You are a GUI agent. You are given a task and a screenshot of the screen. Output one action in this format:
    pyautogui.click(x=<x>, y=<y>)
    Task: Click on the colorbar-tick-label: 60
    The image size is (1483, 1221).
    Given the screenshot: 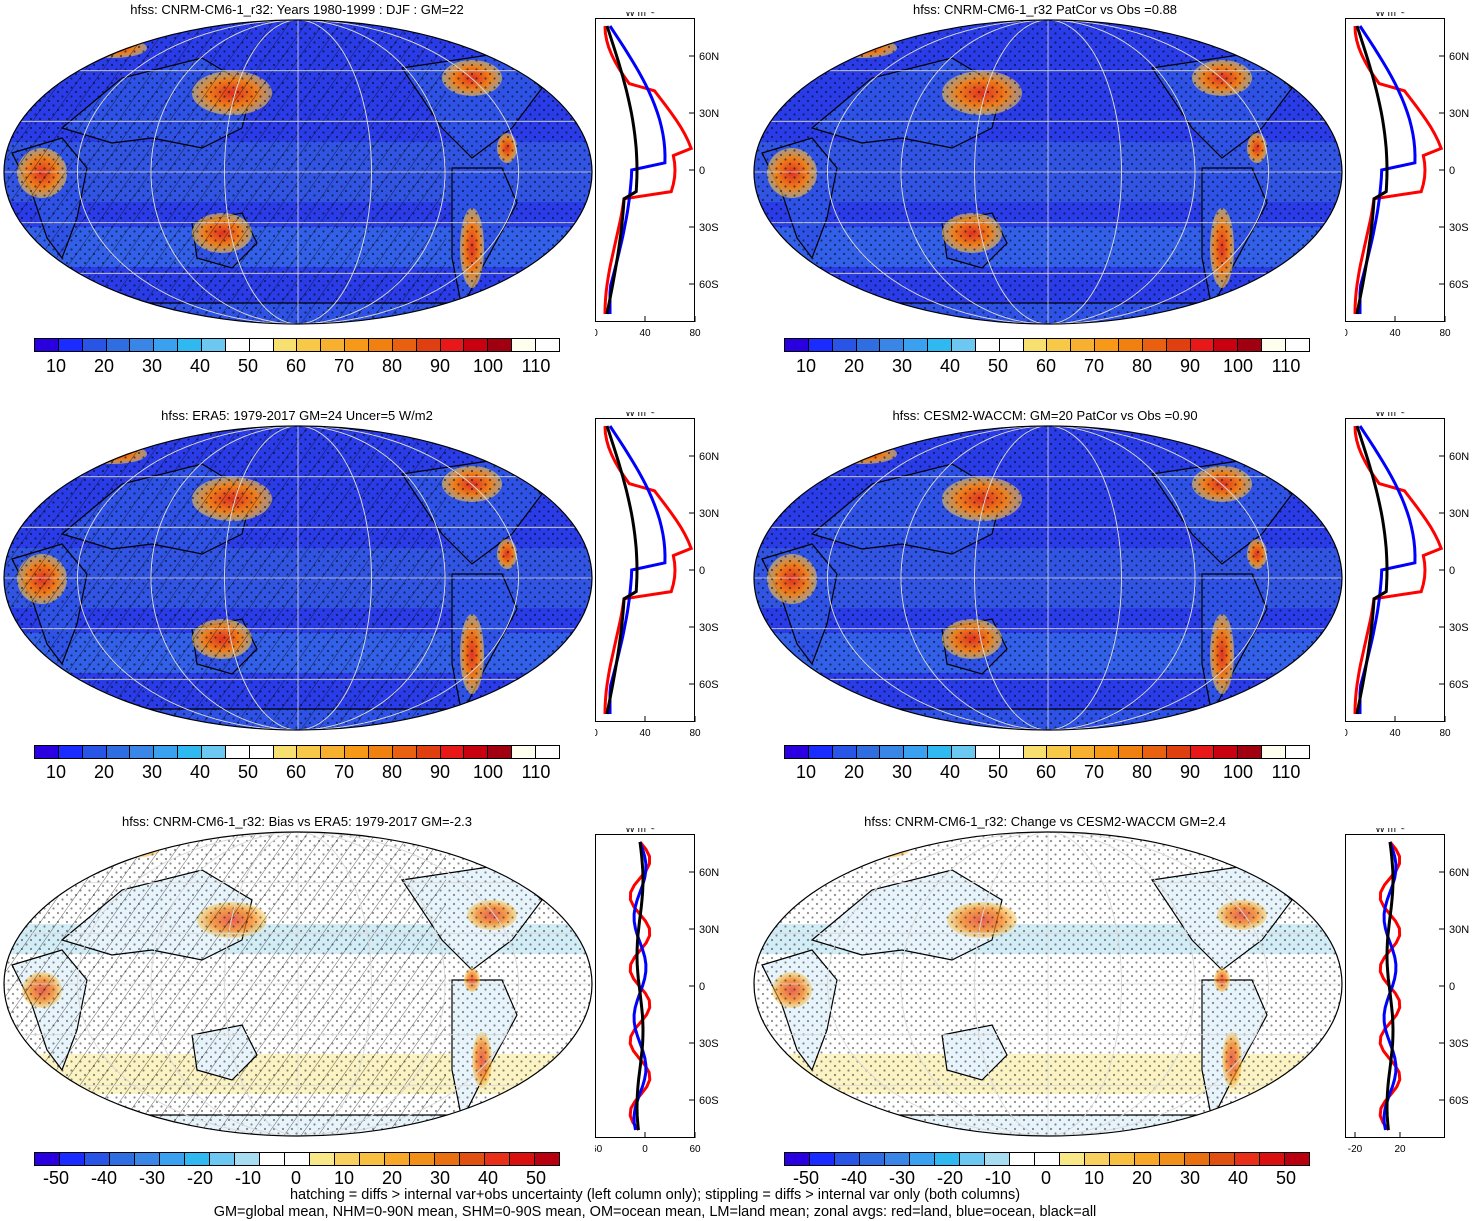 What is the action you would take?
    pyautogui.click(x=296, y=366)
    